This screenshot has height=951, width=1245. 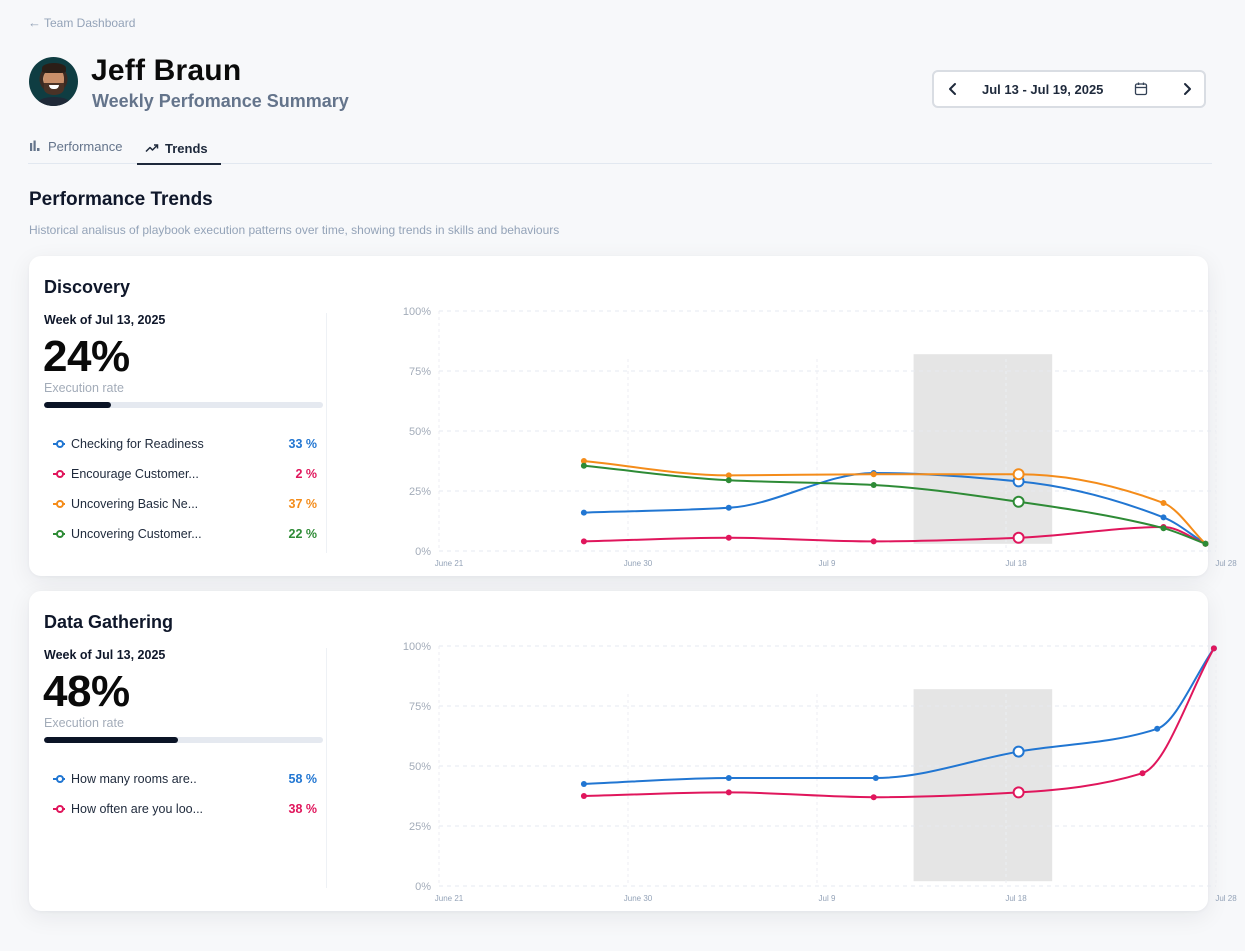 I want to click on back-to-team-dashboard-link: ← Team Dashboard, so click(x=81, y=22).